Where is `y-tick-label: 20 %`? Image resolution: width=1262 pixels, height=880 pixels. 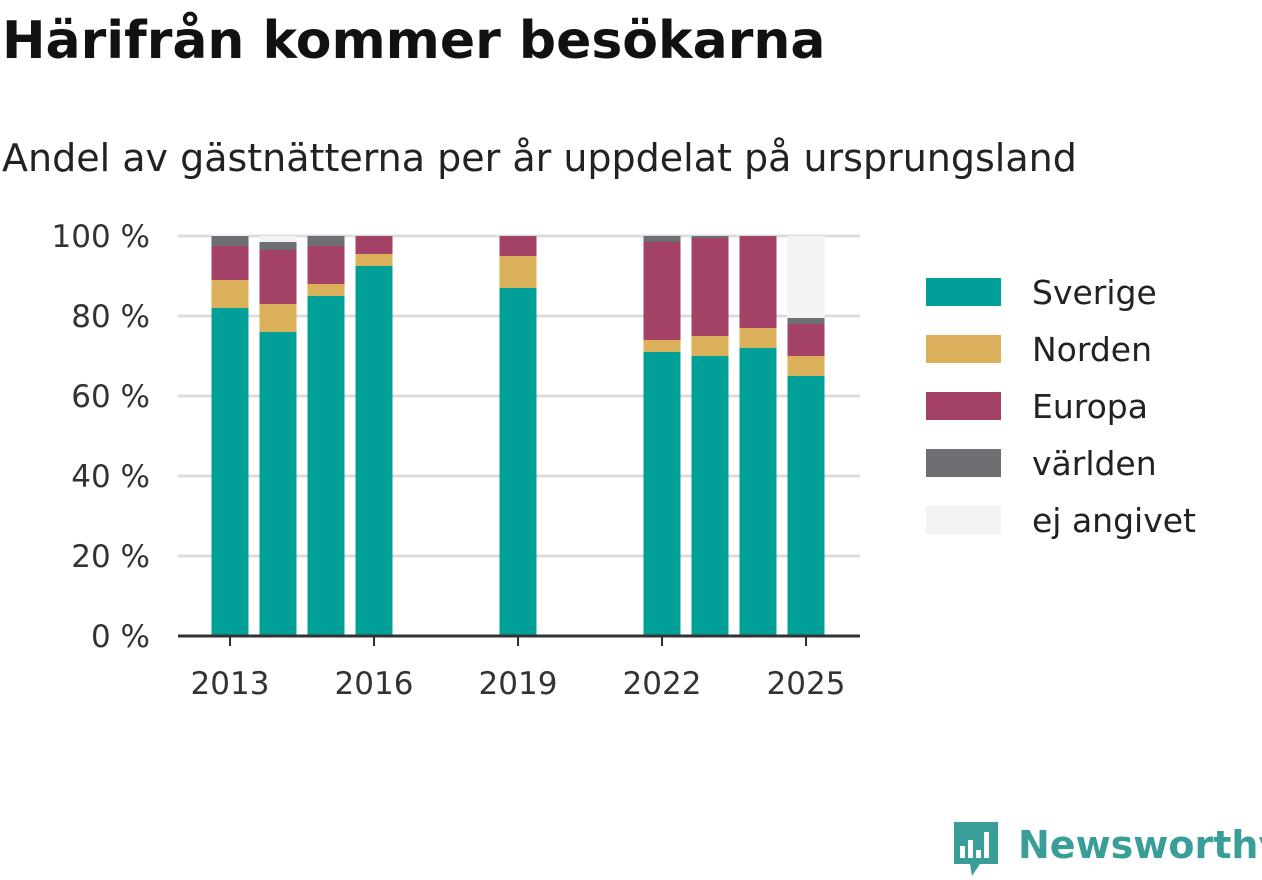
y-tick-label: 20 % is located at coordinates (110, 557).